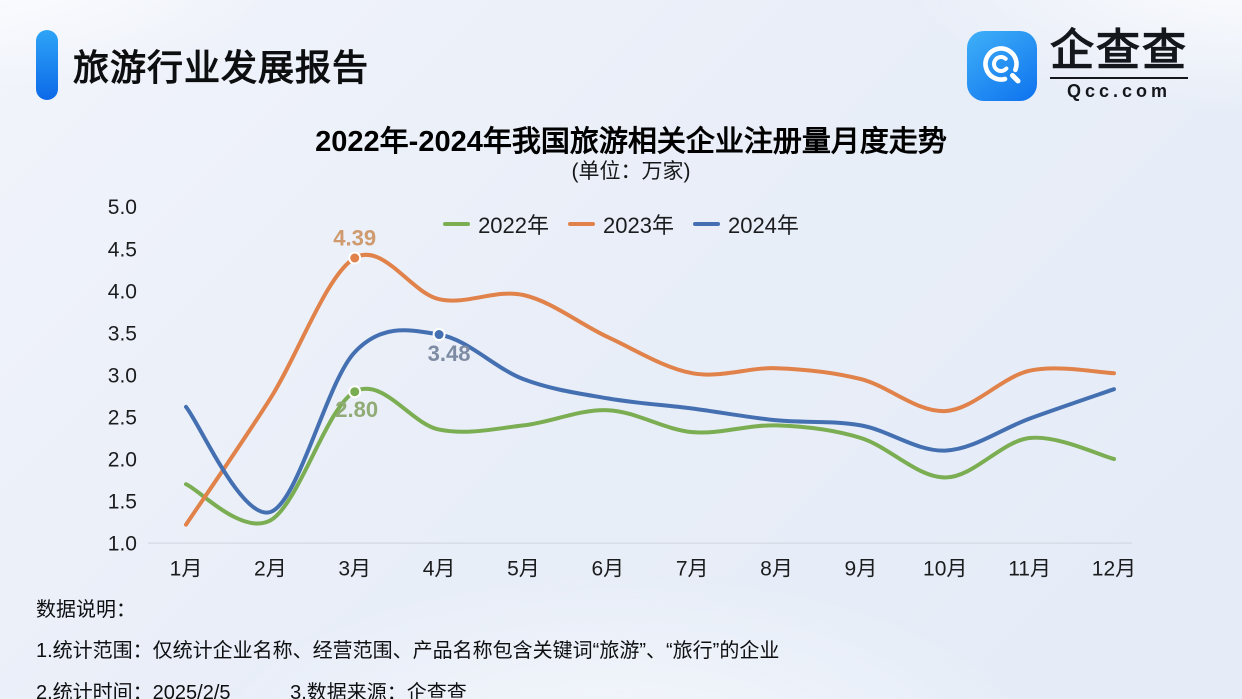  I want to click on brand-text: 企查查 Qcc.com, so click(1119, 65).